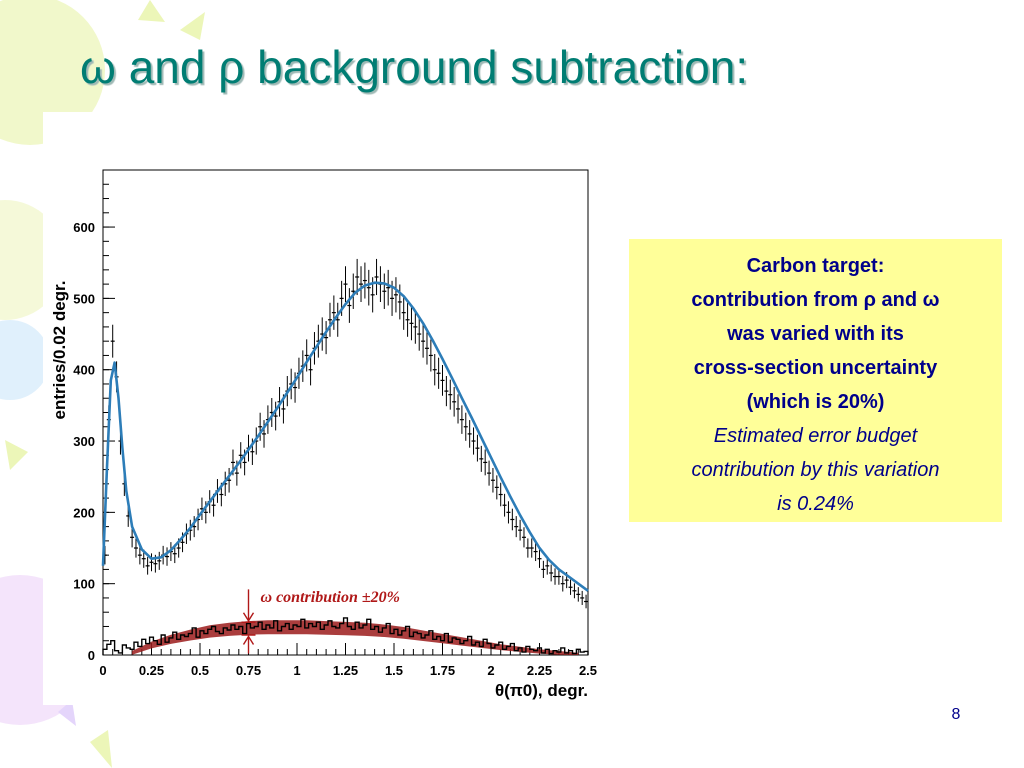  I want to click on x-tick-label: 1.25, so click(345, 670).